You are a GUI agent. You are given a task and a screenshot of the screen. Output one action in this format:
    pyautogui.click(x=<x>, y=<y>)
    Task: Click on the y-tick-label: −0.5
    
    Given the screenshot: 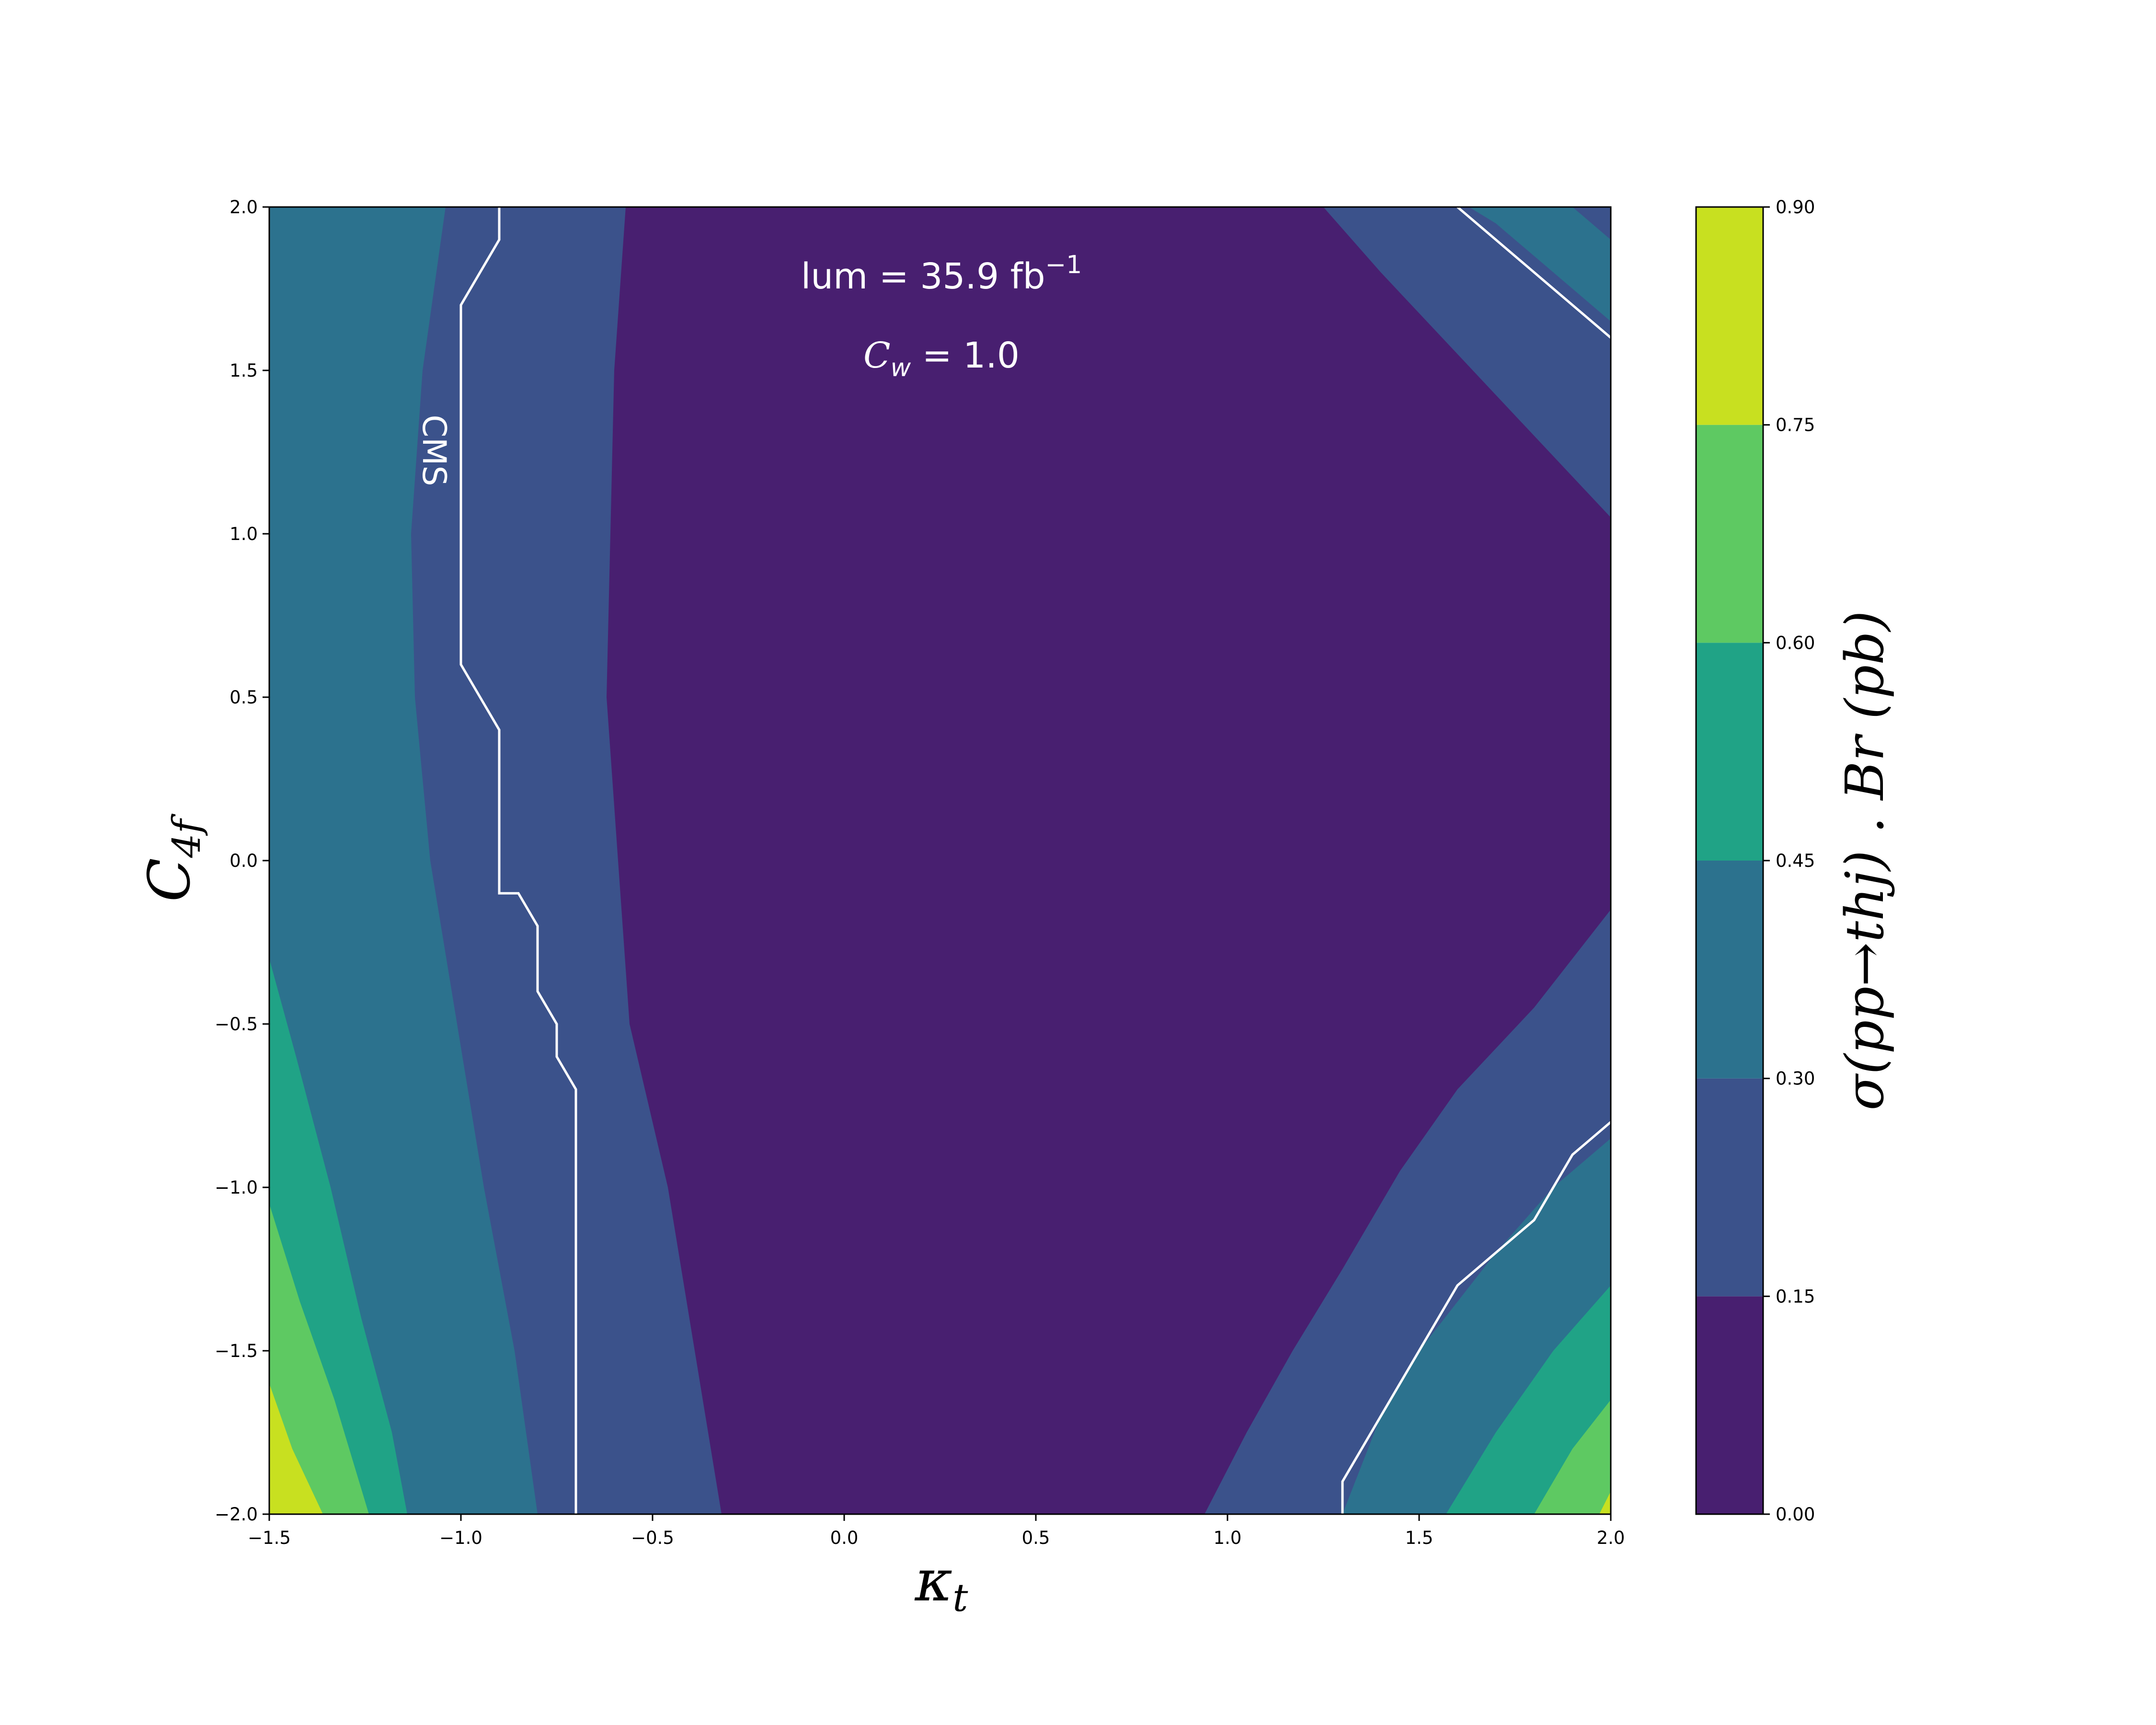 What is the action you would take?
    pyautogui.click(x=236, y=1024)
    